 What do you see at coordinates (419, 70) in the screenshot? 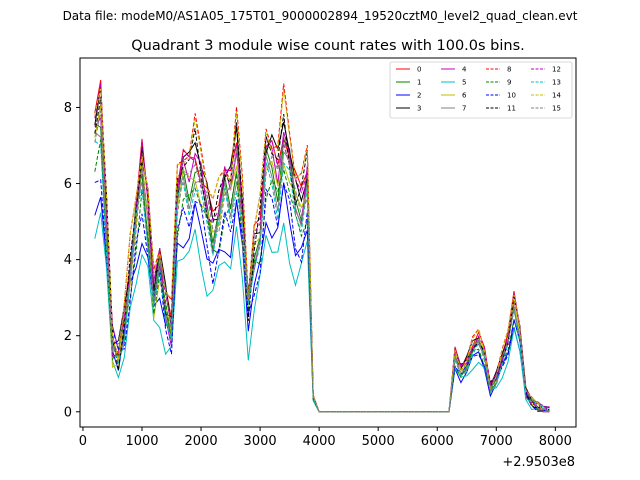
I see `legend-label-0: 0` at bounding box center [419, 70].